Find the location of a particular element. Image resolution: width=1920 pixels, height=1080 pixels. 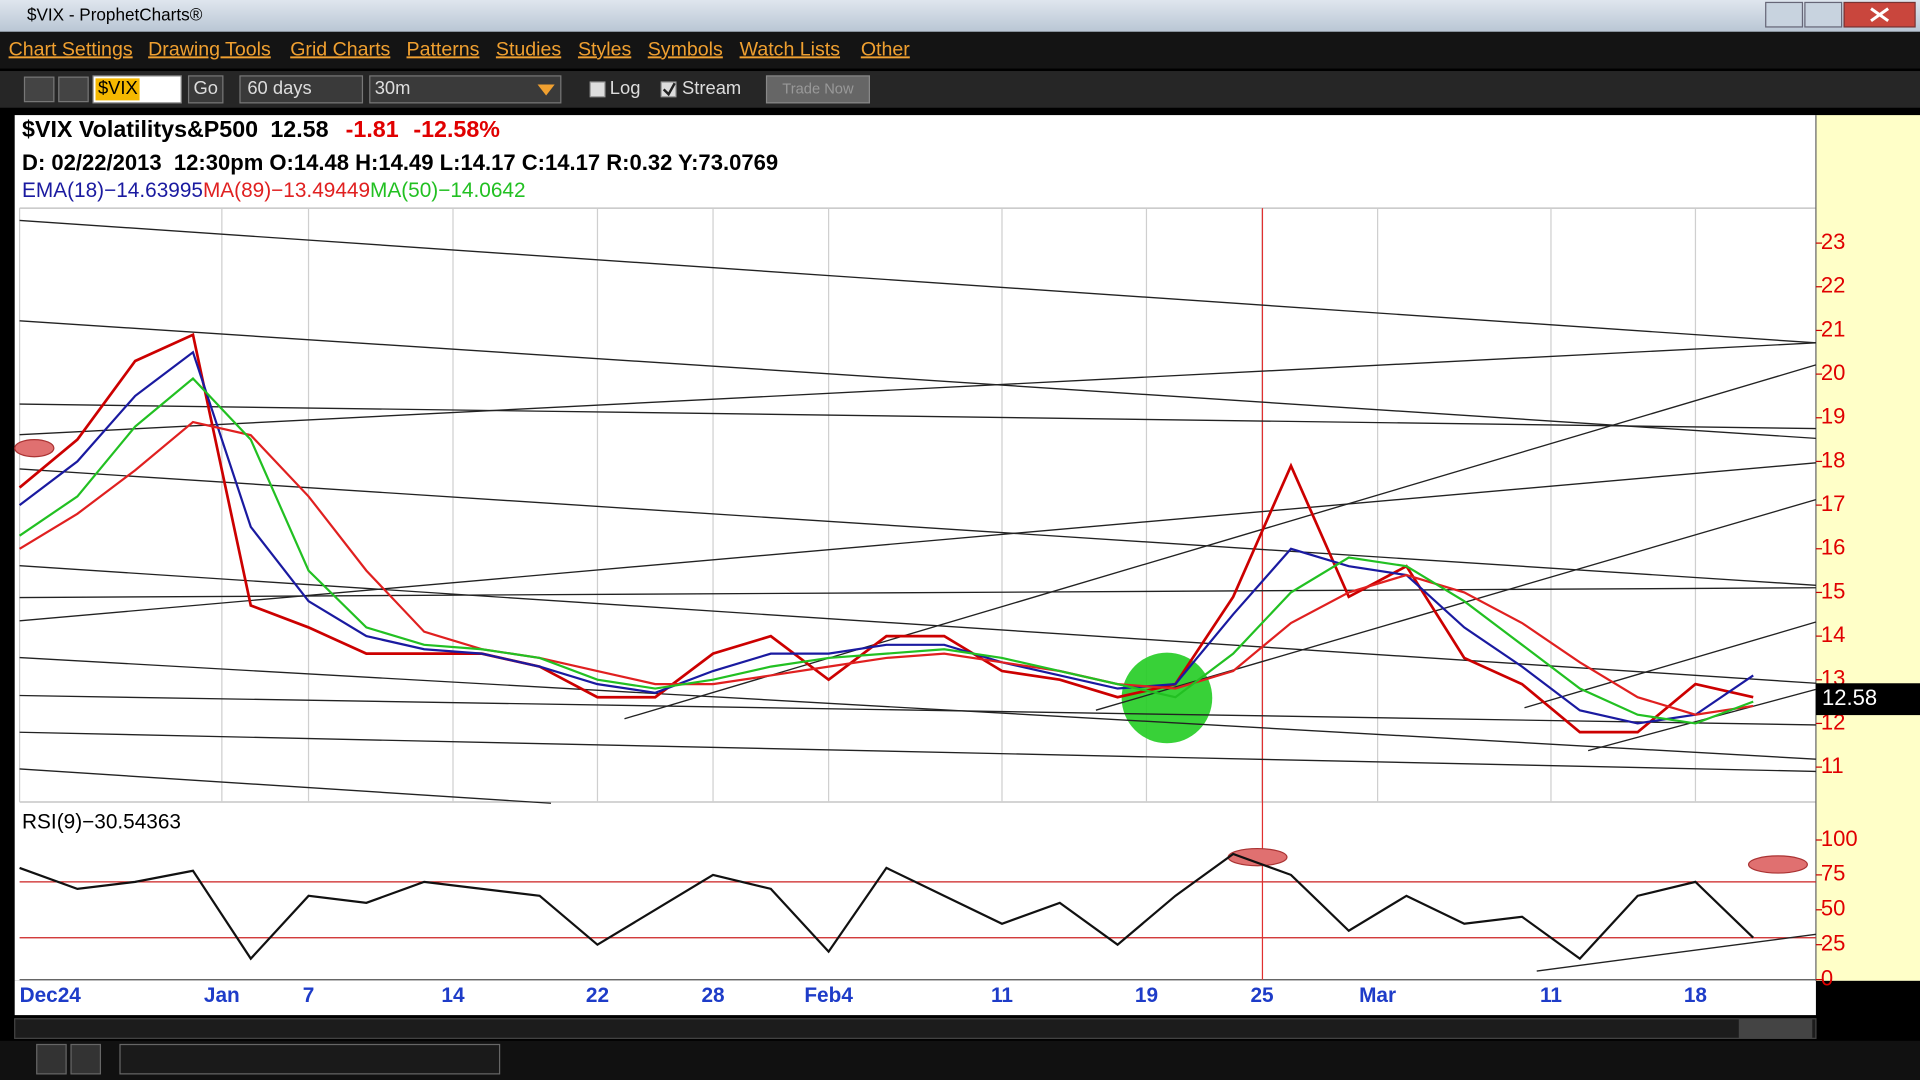

interval-label: 30m is located at coordinates (393, 87).